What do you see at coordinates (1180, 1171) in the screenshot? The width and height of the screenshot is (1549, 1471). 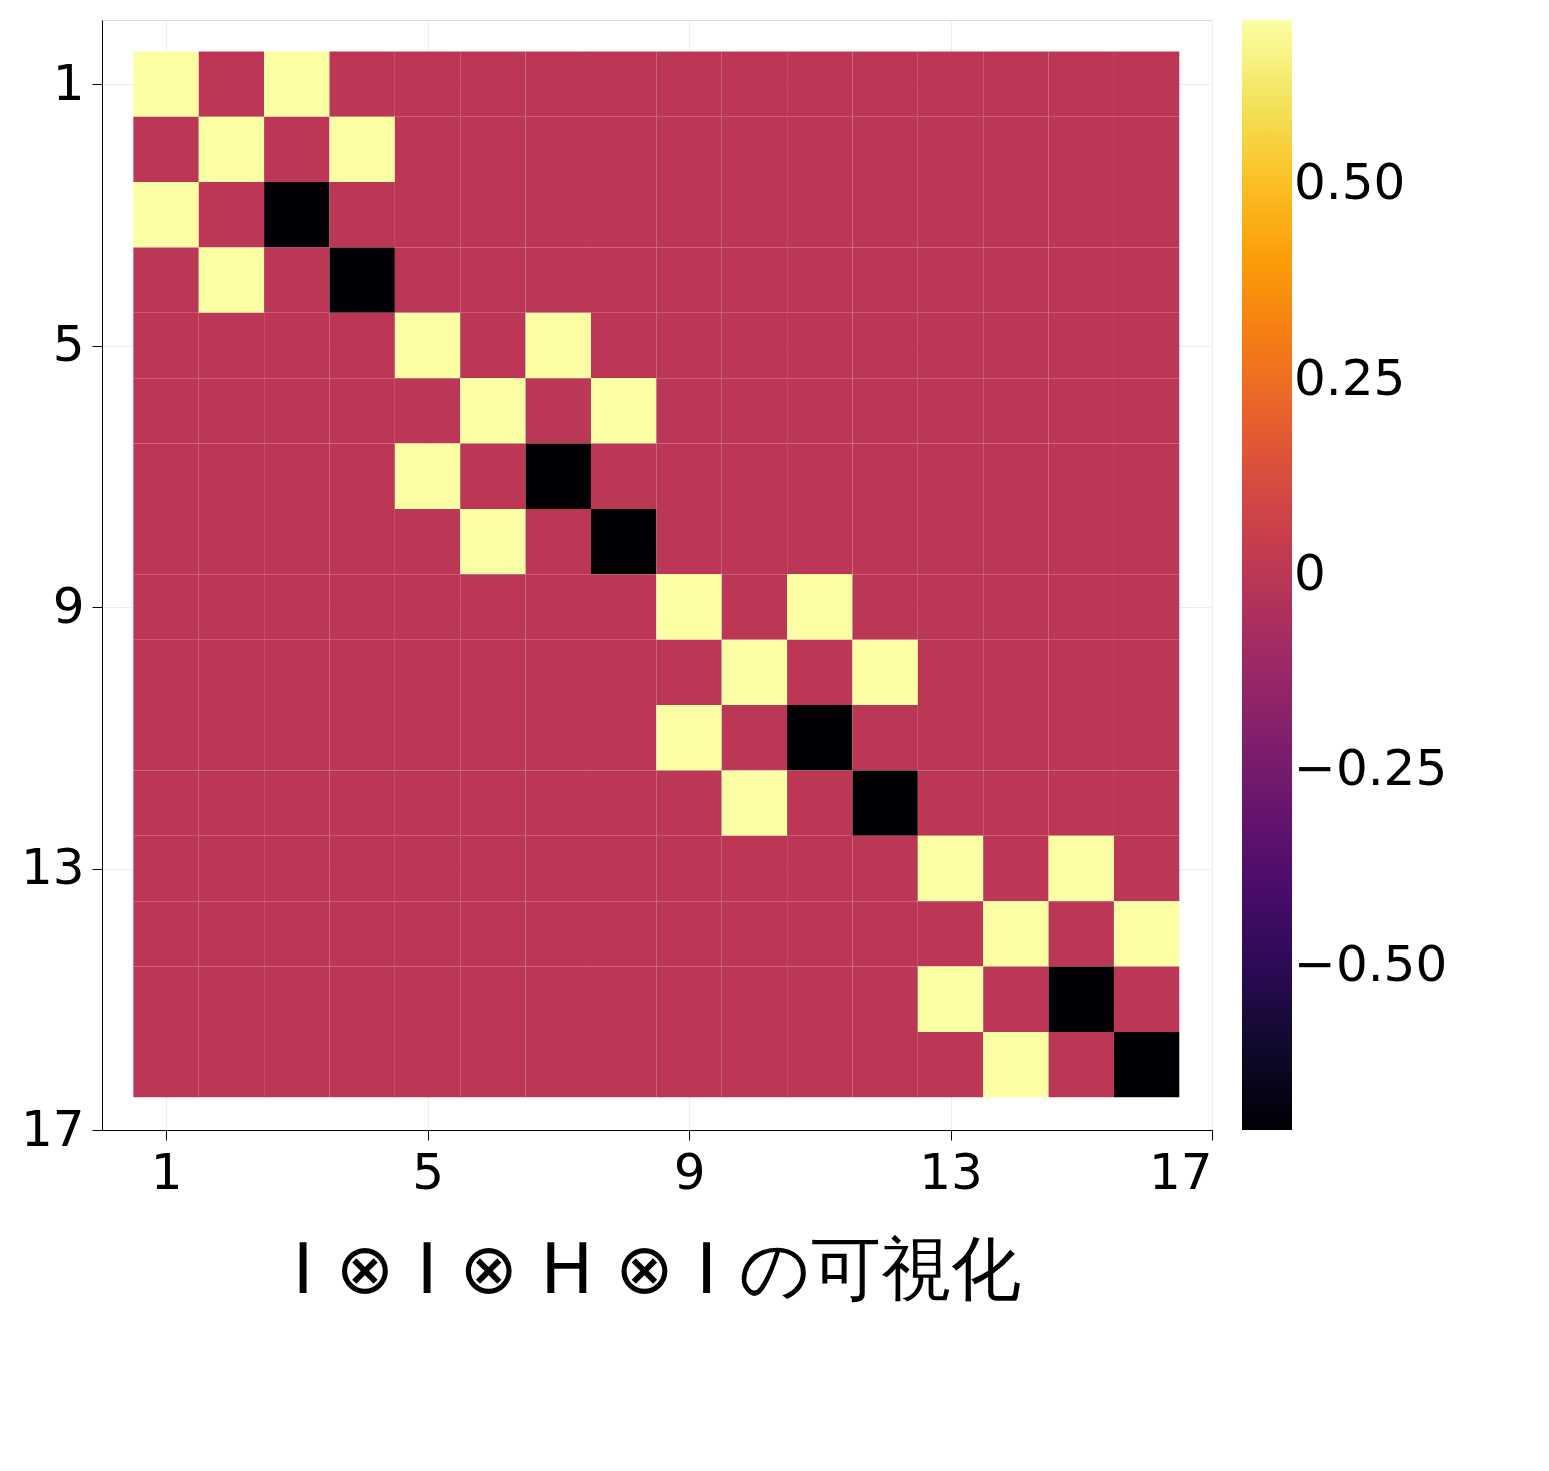 I see `x-tick-label: 17` at bounding box center [1180, 1171].